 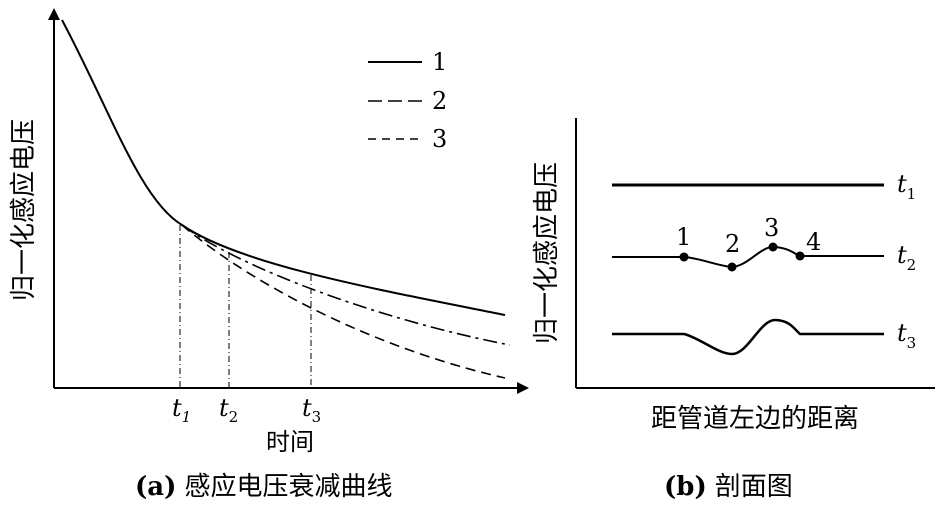 I want to click on legend-label-1: 1, so click(x=439, y=62).